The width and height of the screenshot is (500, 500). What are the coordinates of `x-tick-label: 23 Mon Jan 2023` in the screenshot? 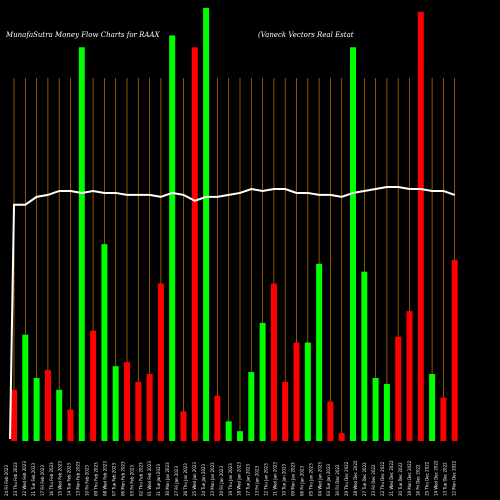 It's located at (212, 479).